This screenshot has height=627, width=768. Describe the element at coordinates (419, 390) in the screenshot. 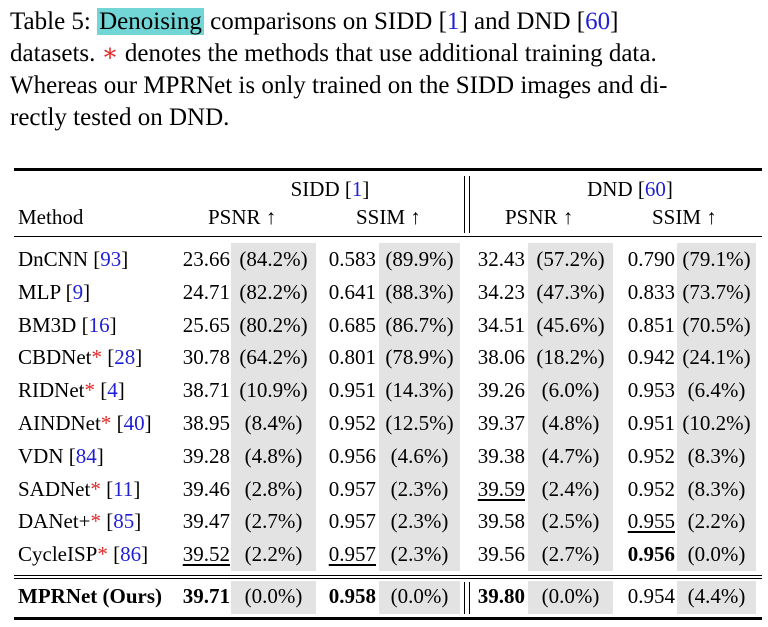

I see `table-cell-ssp: (14.3%)` at that location.